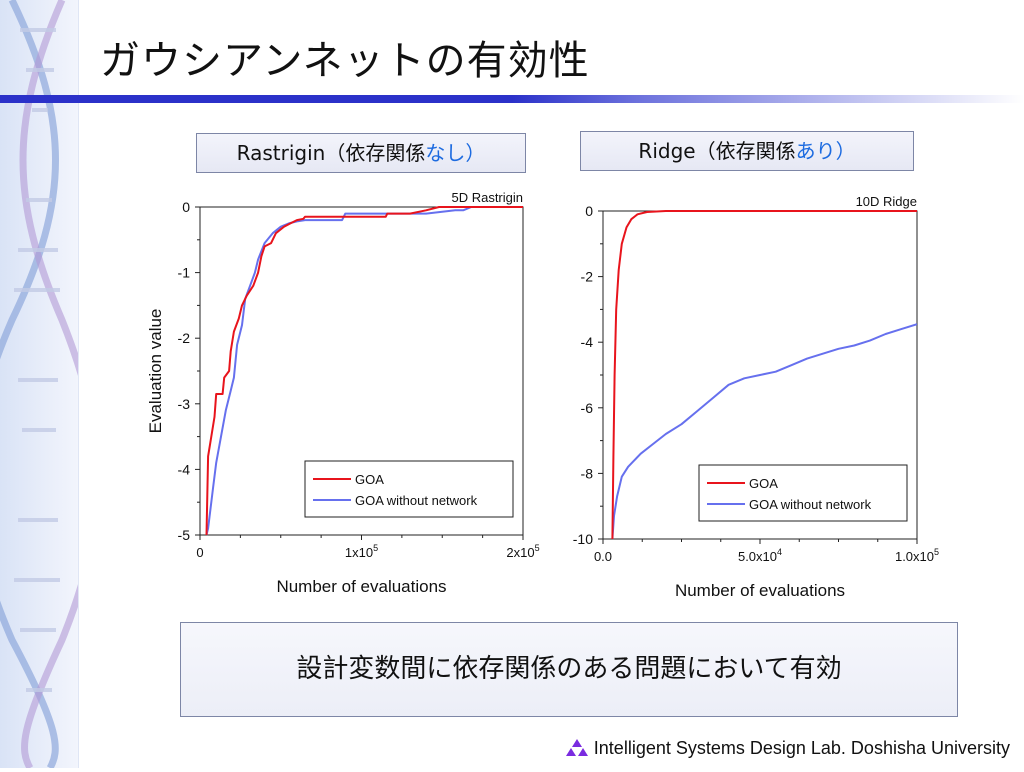 The height and width of the screenshot is (772, 1024). I want to click on y-tick-label: -10, so click(583, 539).